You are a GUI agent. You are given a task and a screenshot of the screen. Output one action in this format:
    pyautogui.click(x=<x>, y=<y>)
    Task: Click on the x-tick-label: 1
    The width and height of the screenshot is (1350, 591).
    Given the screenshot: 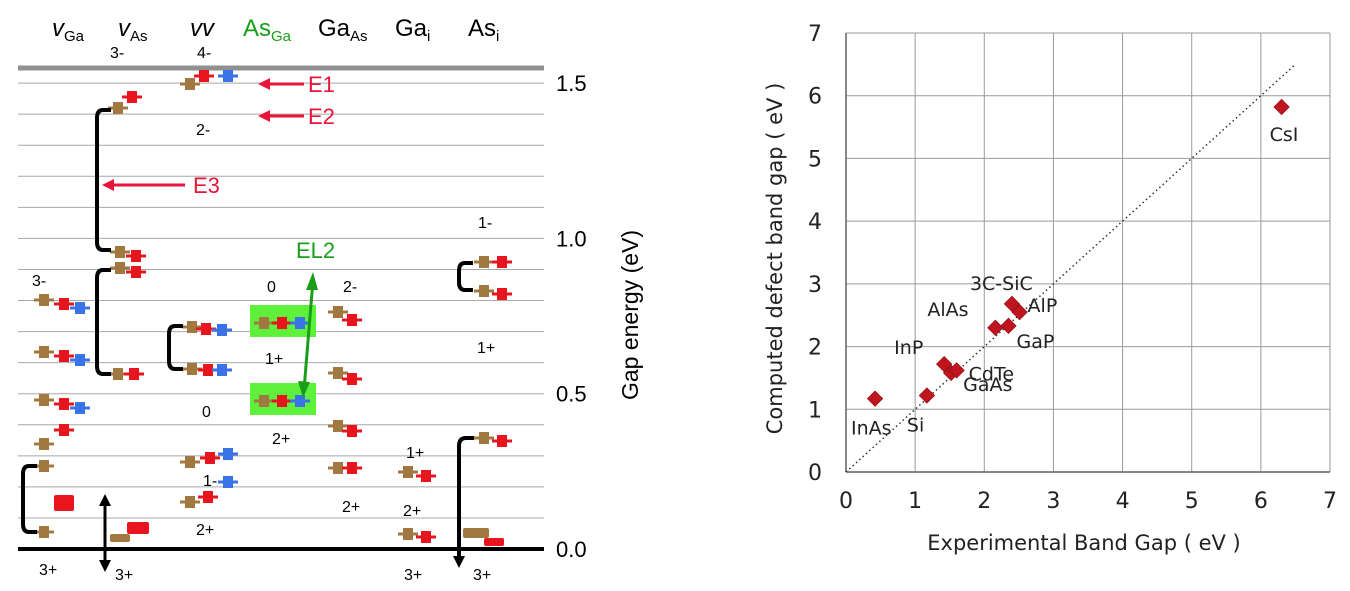 What is the action you would take?
    pyautogui.click(x=915, y=501)
    